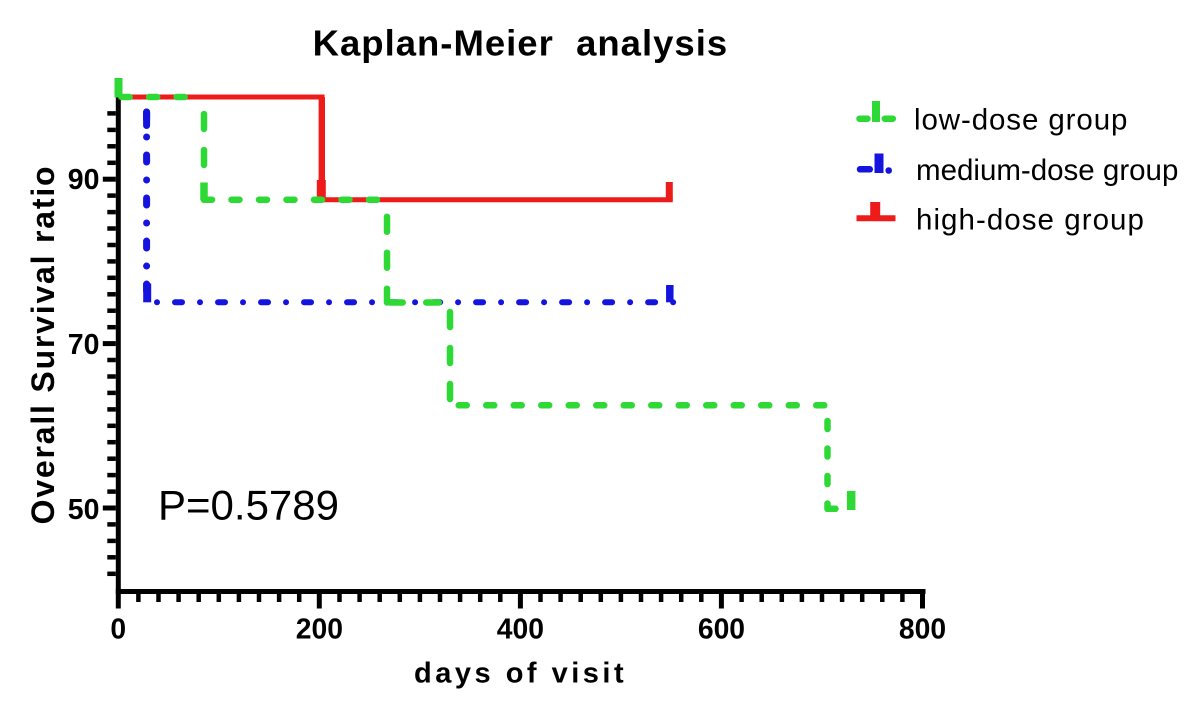 The image size is (1200, 714). What do you see at coordinates (1021, 120) in the screenshot?
I see `svg-text: low-dose group` at bounding box center [1021, 120].